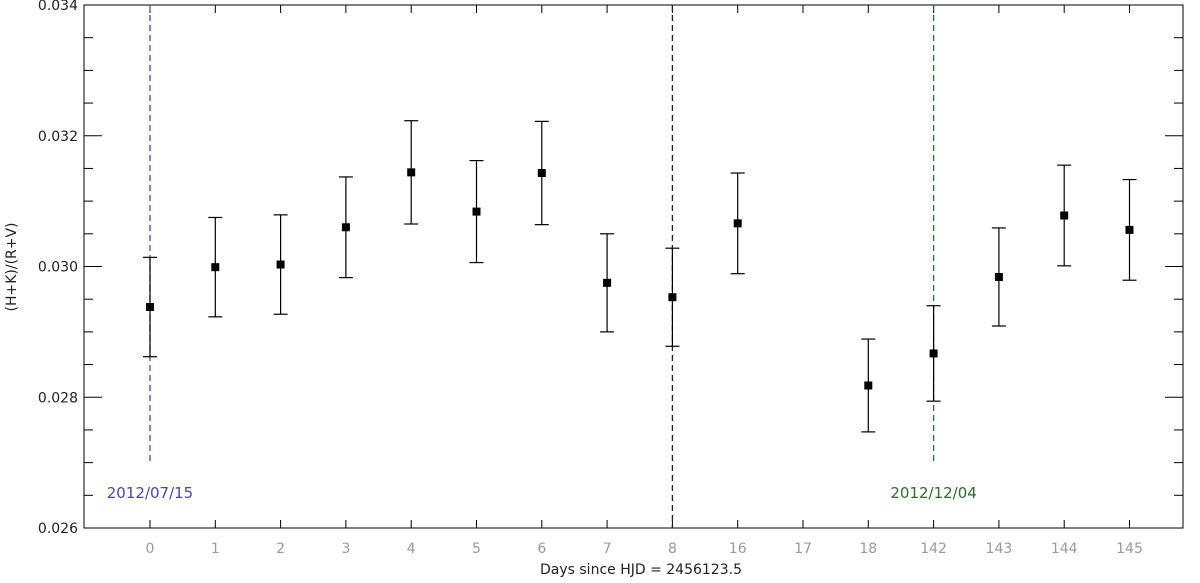 Image resolution: width=1200 pixels, height=583 pixels. I want to click on x-tick-label: 142, so click(933, 549).